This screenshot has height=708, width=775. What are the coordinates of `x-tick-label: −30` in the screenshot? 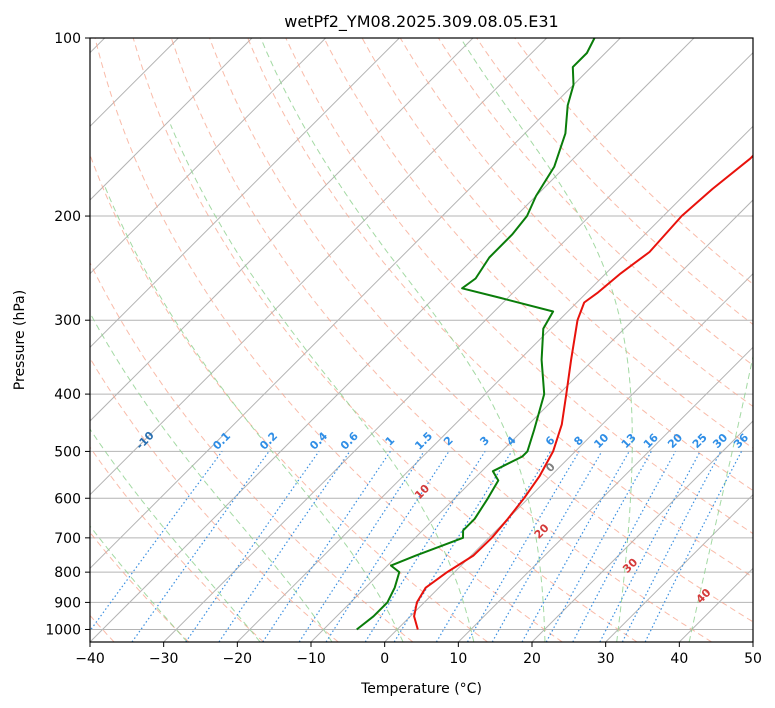 It's located at (164, 659).